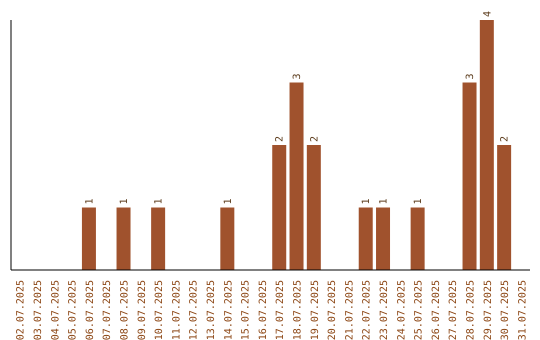  I want to click on x-tick-label: 16.07.2025, so click(263, 310).